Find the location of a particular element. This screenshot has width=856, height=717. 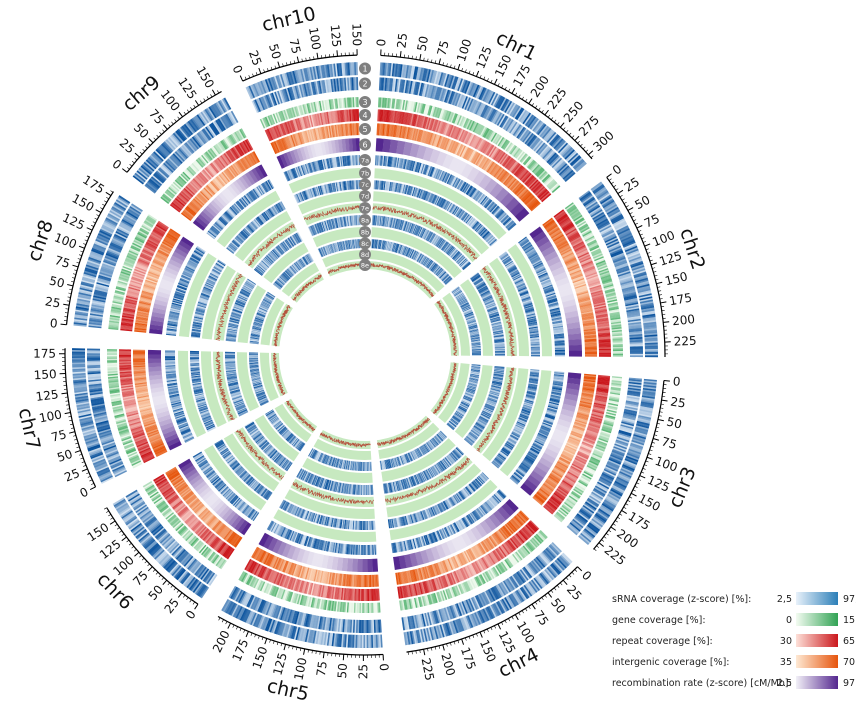

track-7c-chr1 is located at coordinates (435, 213).